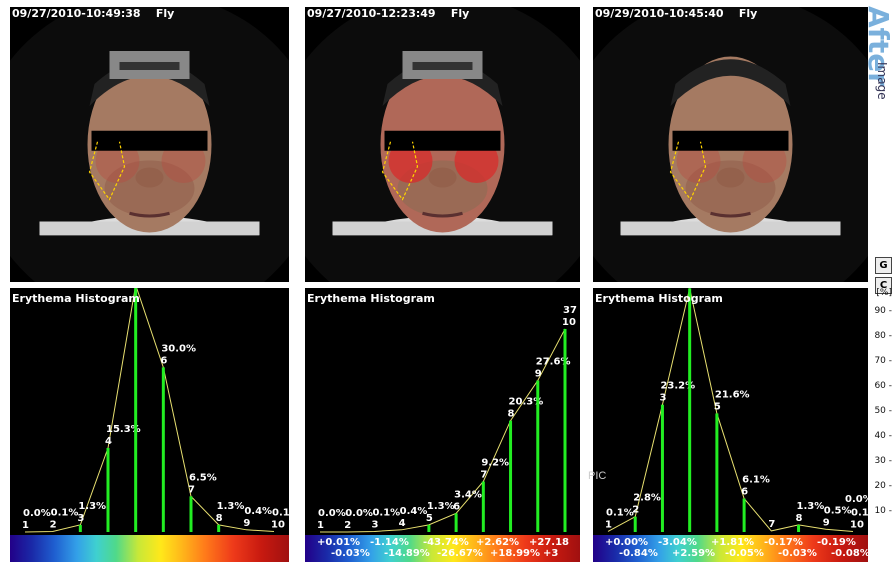  I want to click on photo-mode-2: Fly, so click(460, 13).